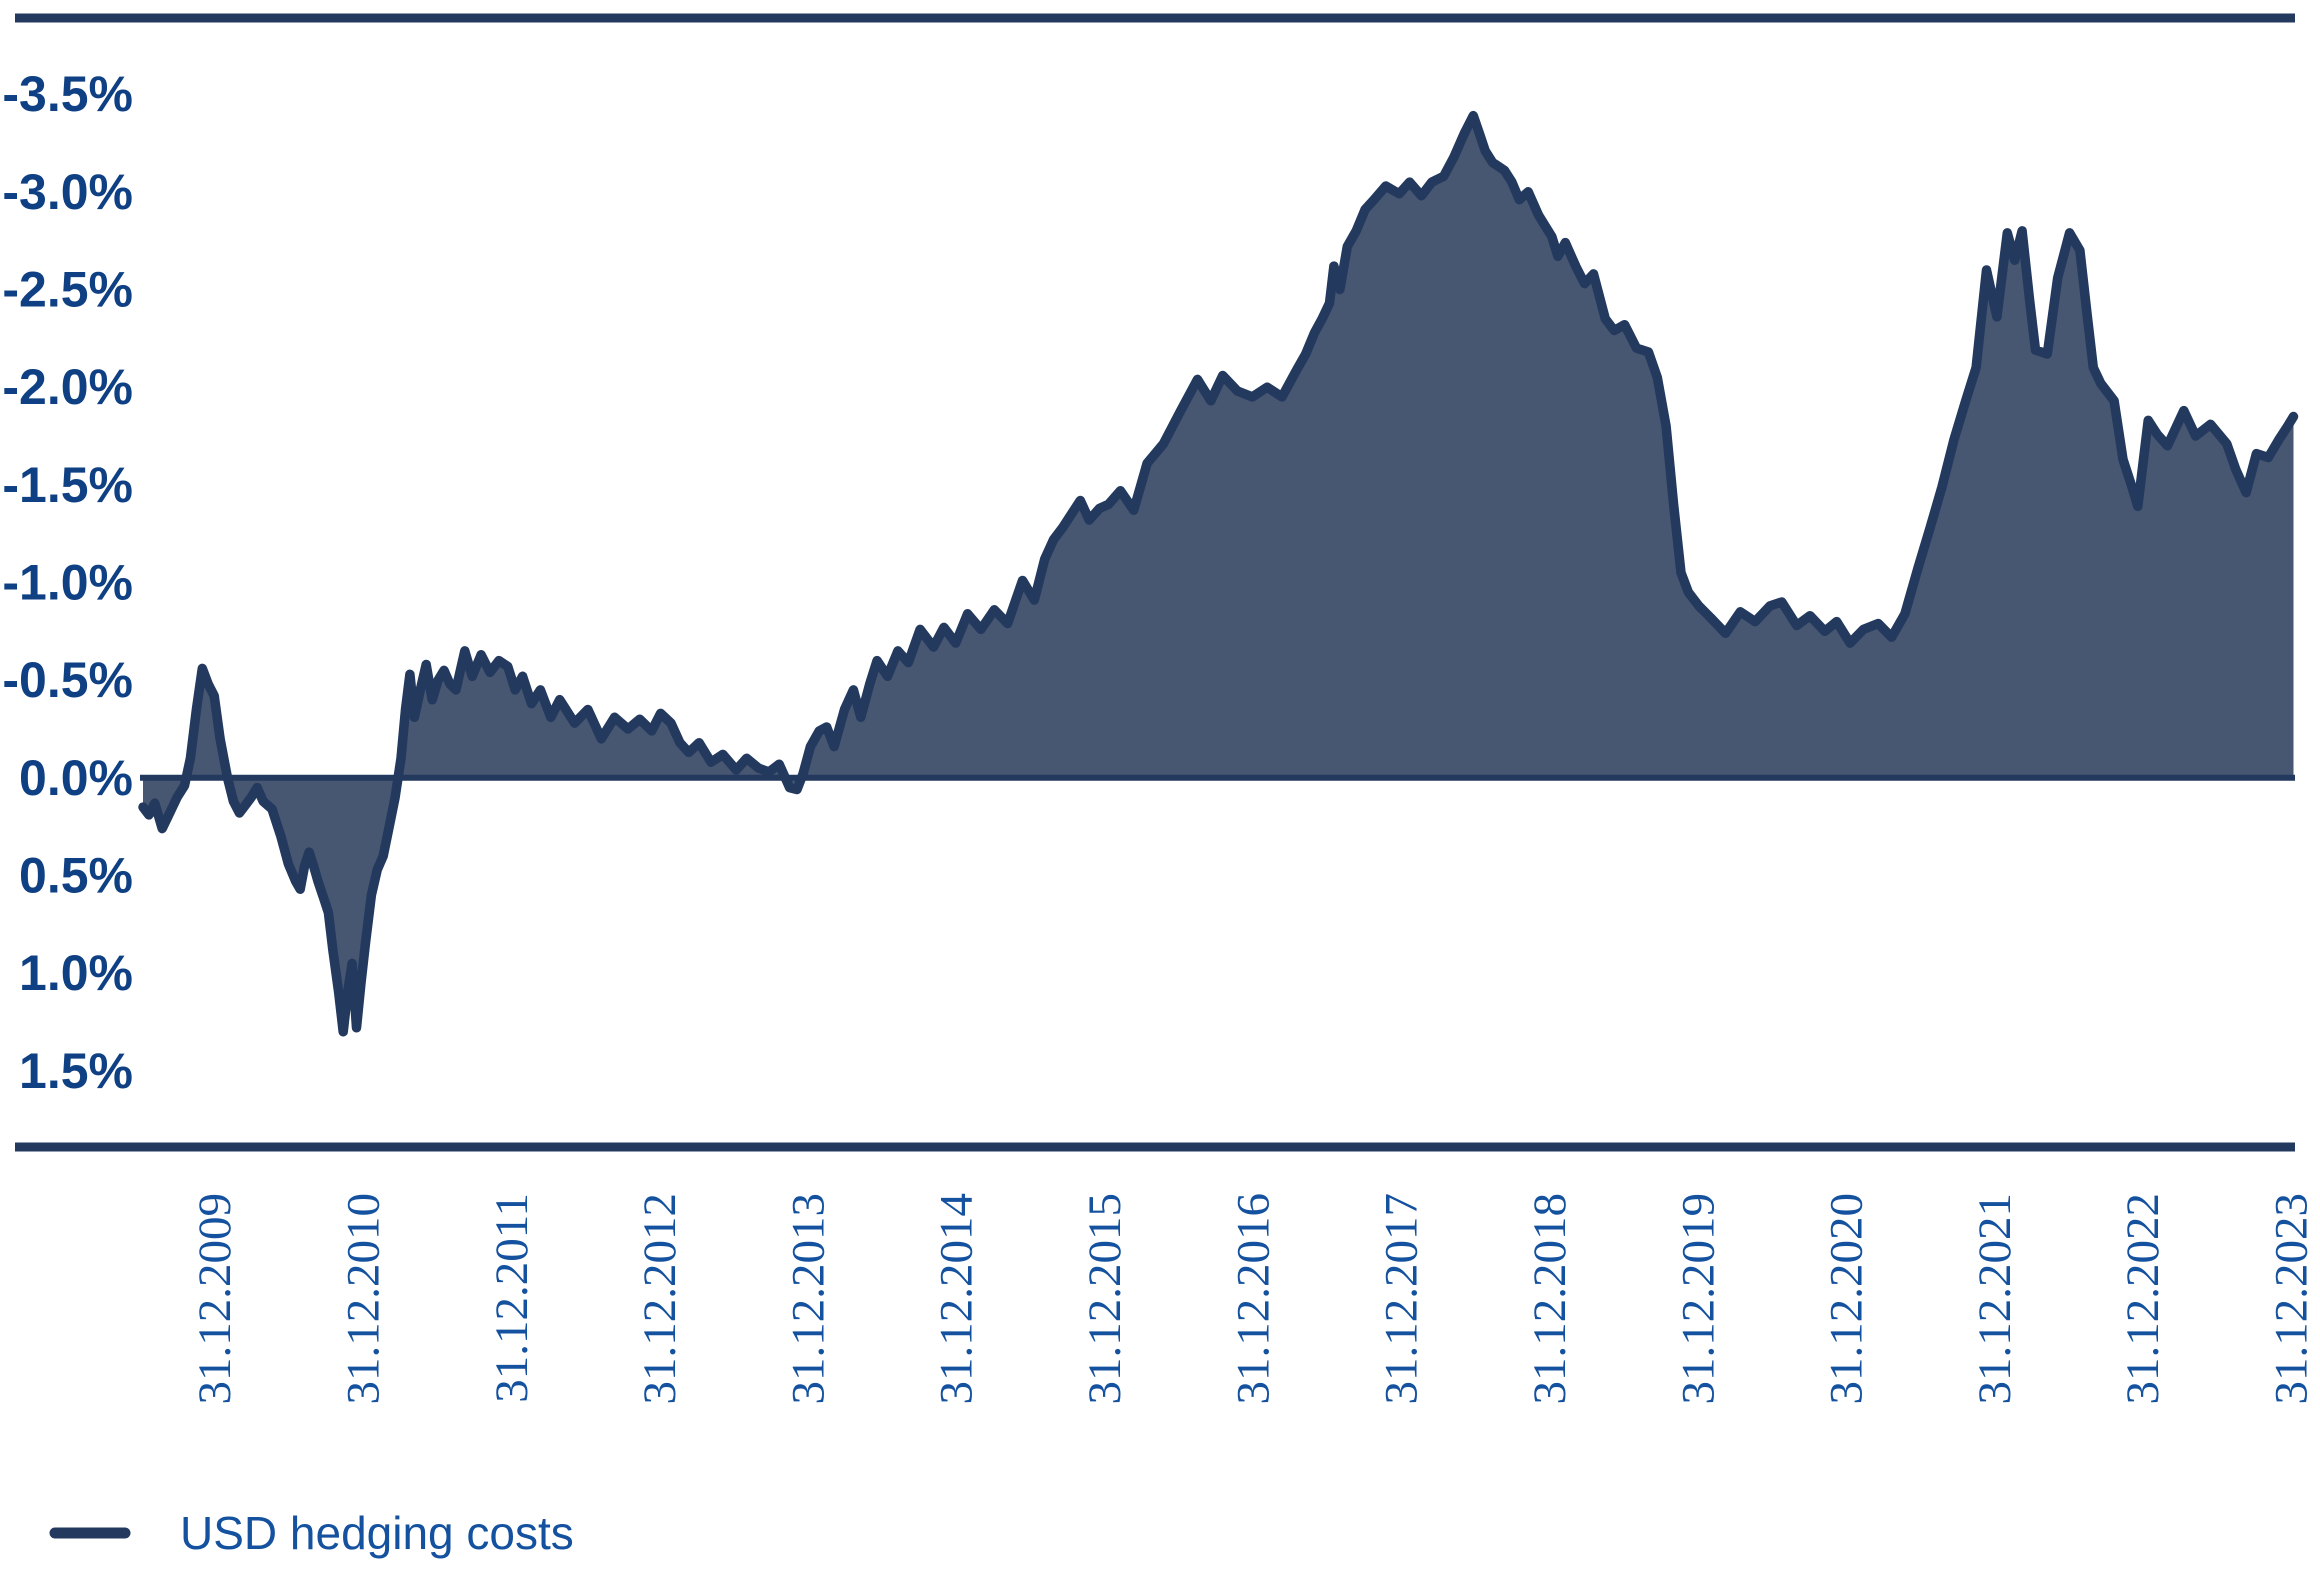  I want to click on y-tick-label: -1.0%, so click(67, 583).